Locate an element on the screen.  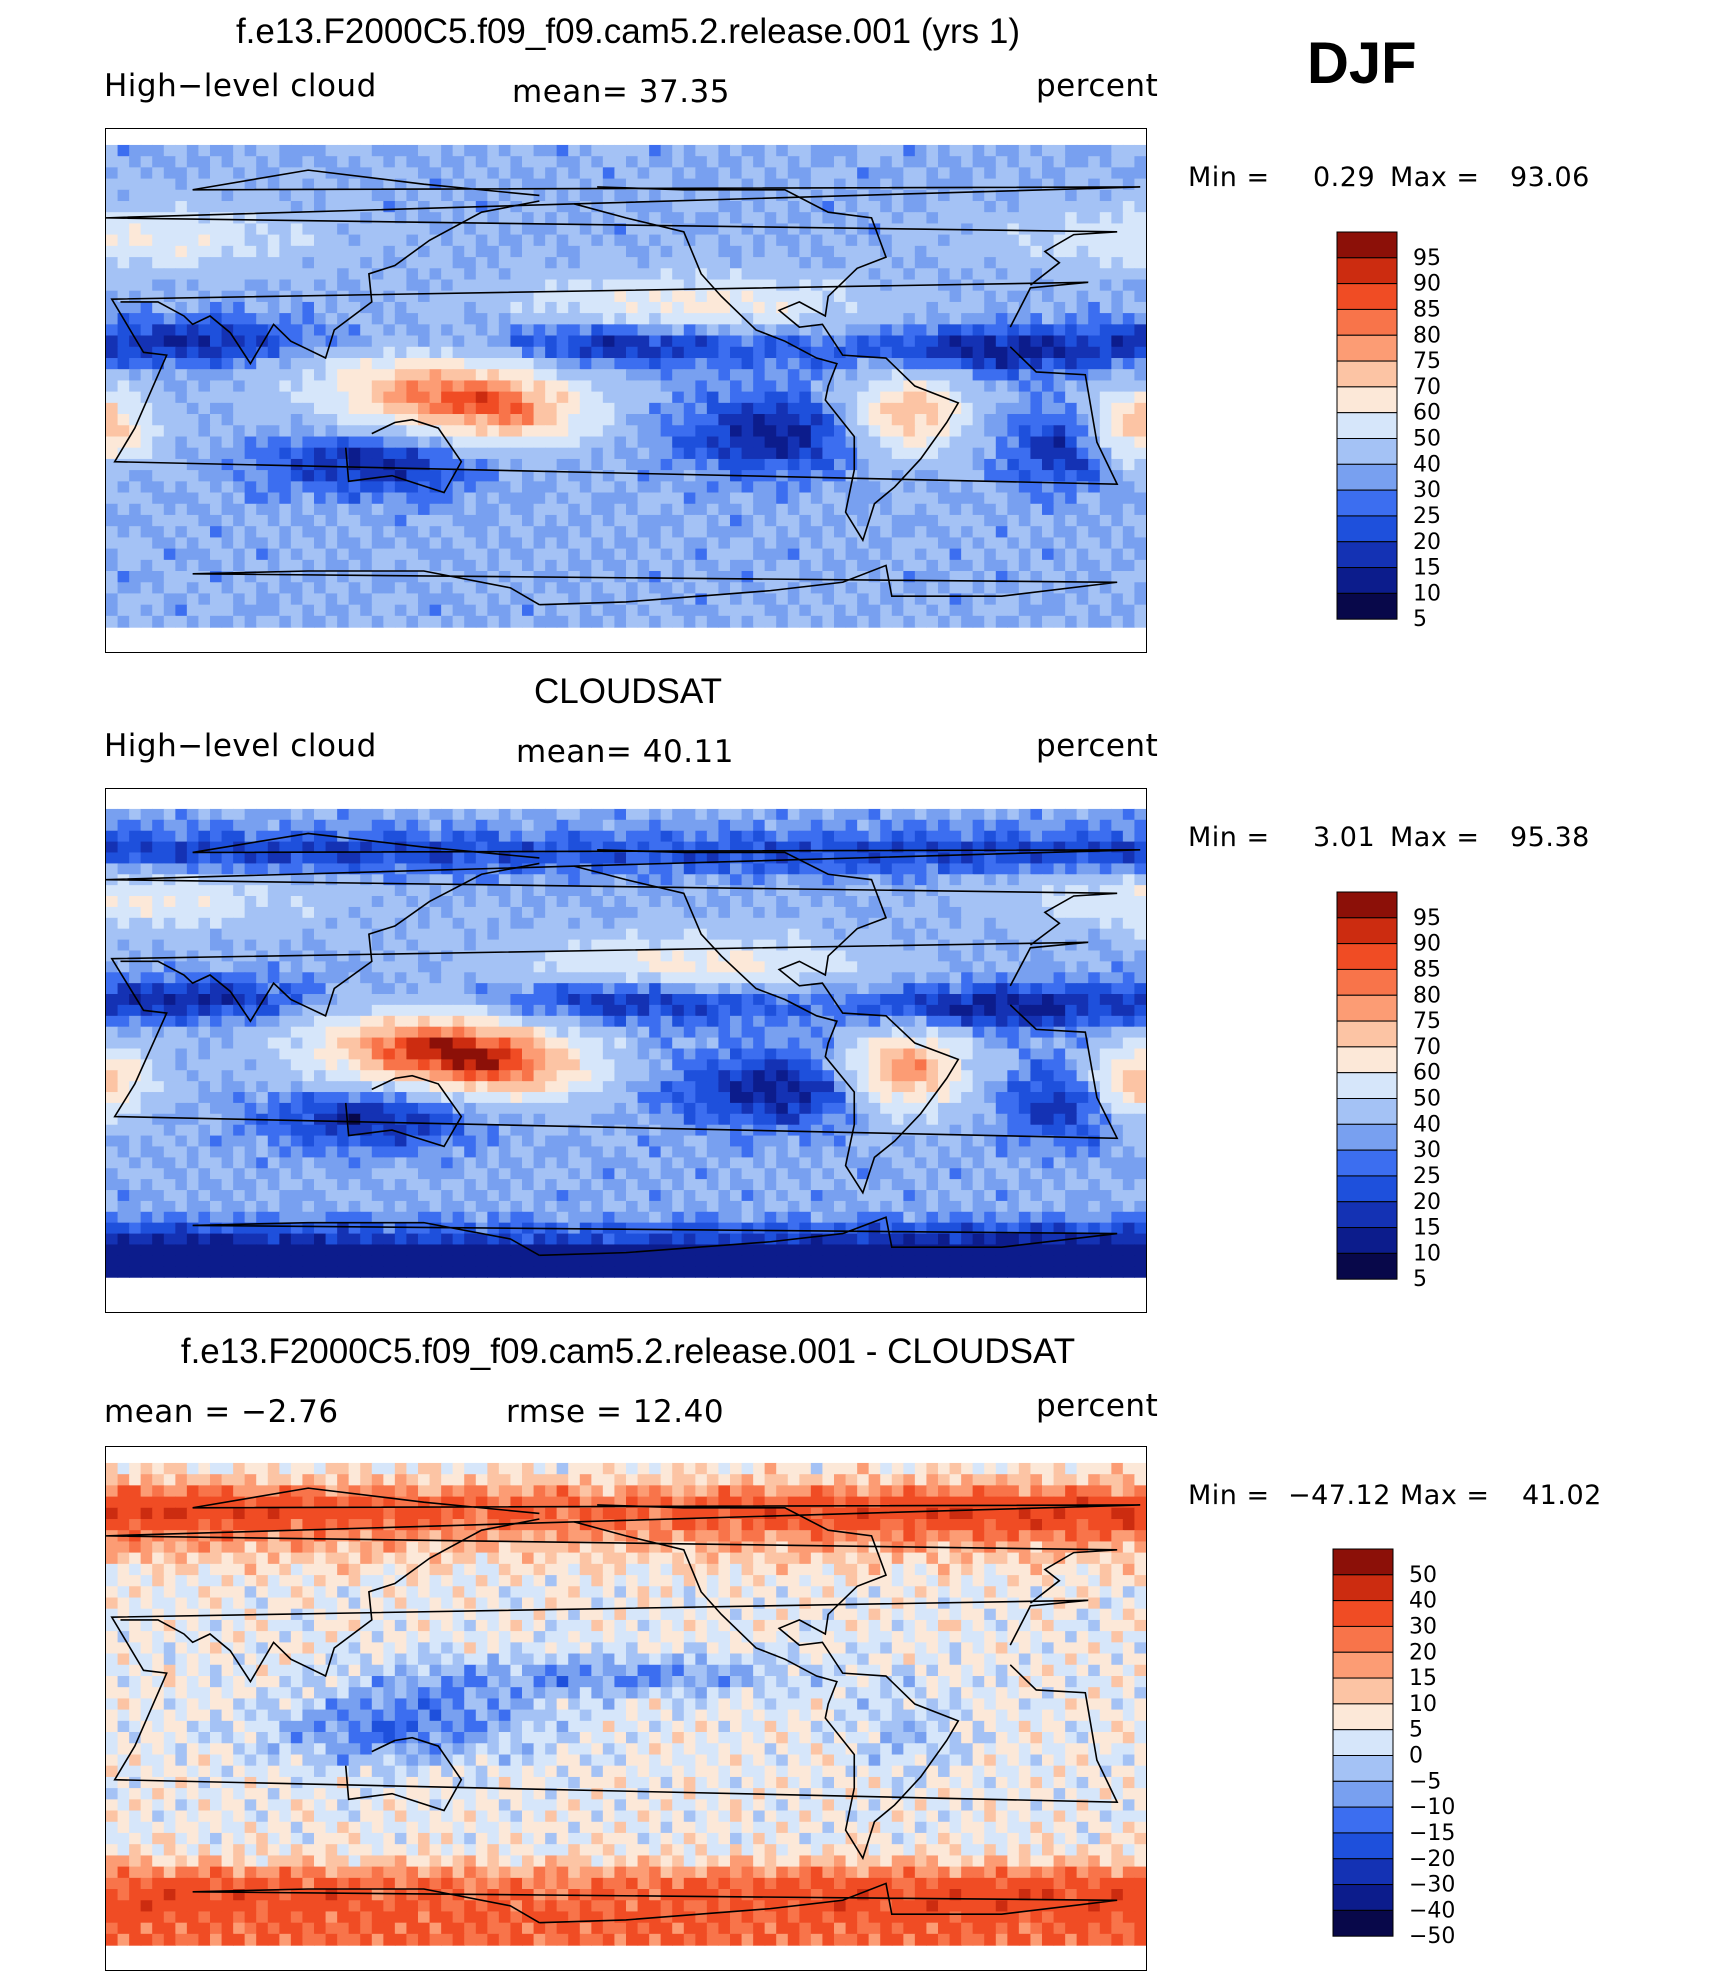
panel-1-min-label: Min = is located at coordinates (1229, 177).